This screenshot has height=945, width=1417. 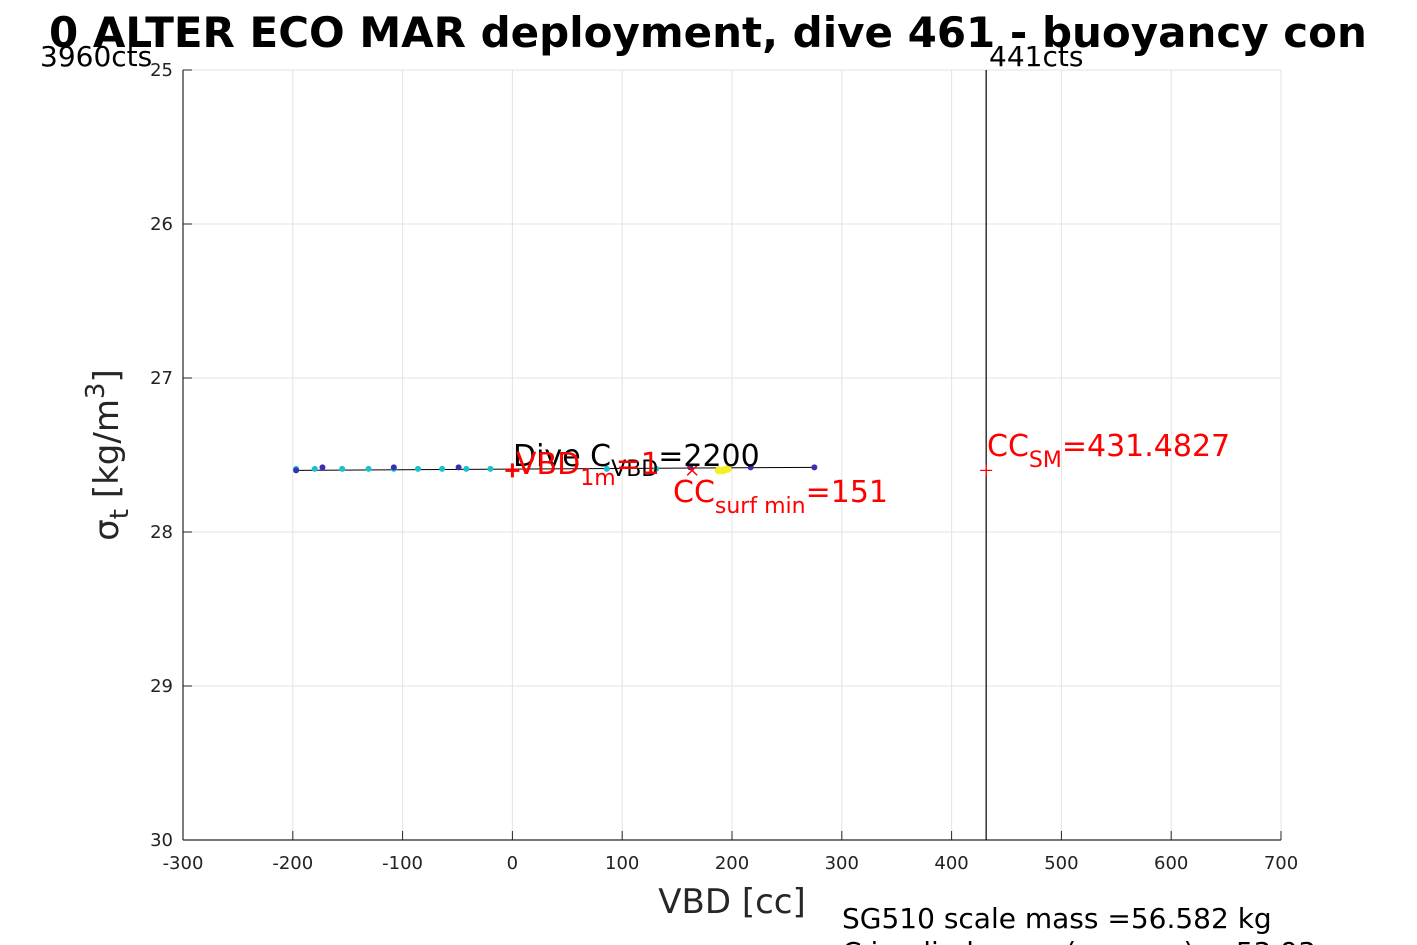 I want to click on vbd-1m-annotation: VBD1m=1, so click(x=588, y=469).